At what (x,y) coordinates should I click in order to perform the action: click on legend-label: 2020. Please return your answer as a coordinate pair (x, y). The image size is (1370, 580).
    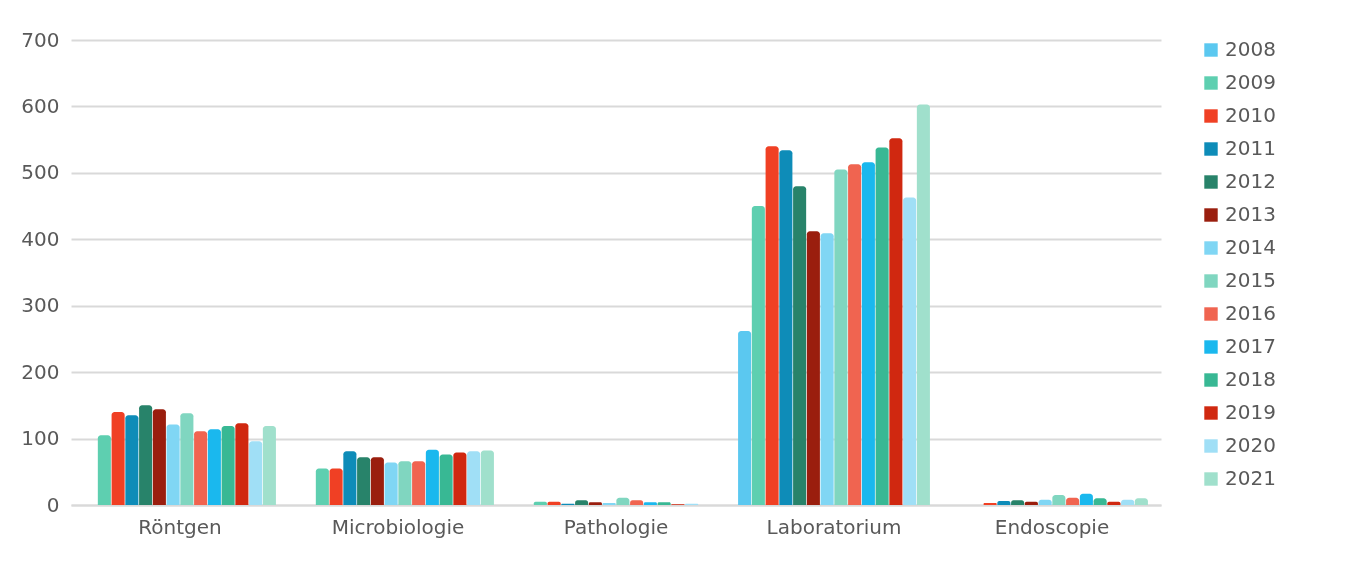
    Looking at the image, I should click on (1250, 445).